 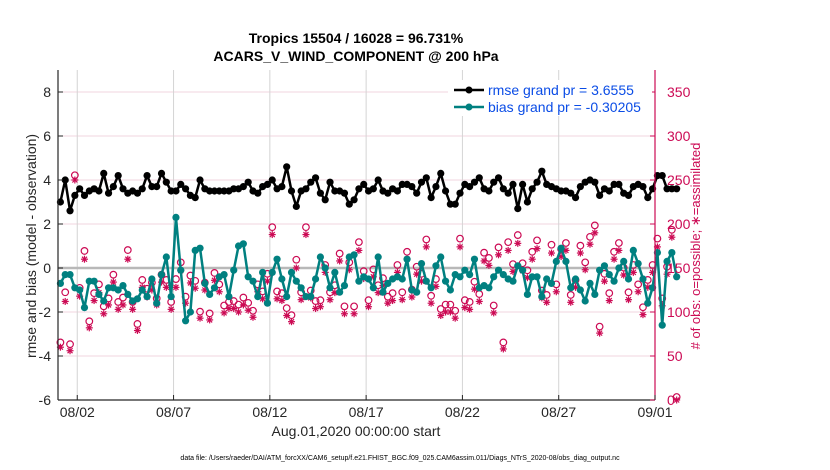 What do you see at coordinates (558, 412) in the screenshot?
I see `x-tick-label: 08/27` at bounding box center [558, 412].